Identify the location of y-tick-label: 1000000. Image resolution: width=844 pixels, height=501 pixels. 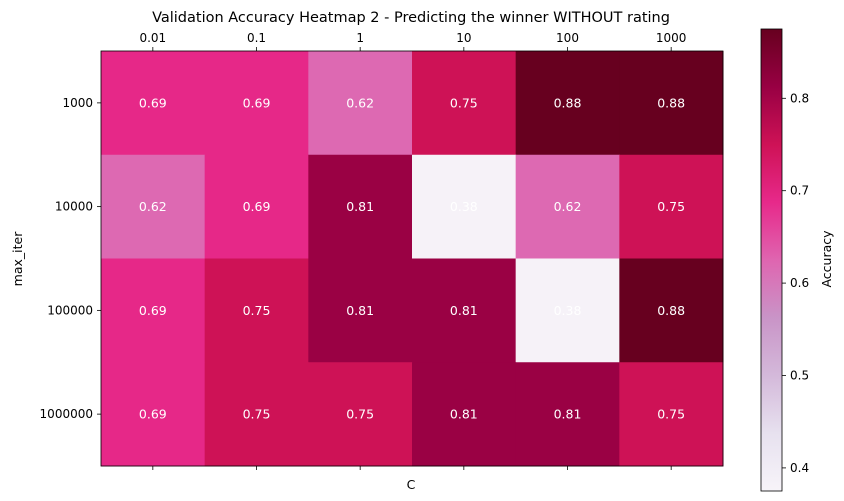
(66, 414).